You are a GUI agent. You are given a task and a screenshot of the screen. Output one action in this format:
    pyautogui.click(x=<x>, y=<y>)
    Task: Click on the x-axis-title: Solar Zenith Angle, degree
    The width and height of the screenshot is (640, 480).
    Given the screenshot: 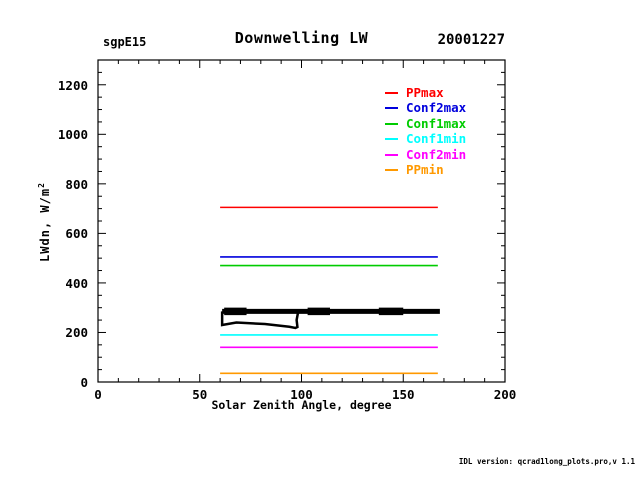 What is the action you would take?
    pyautogui.click(x=301, y=405)
    